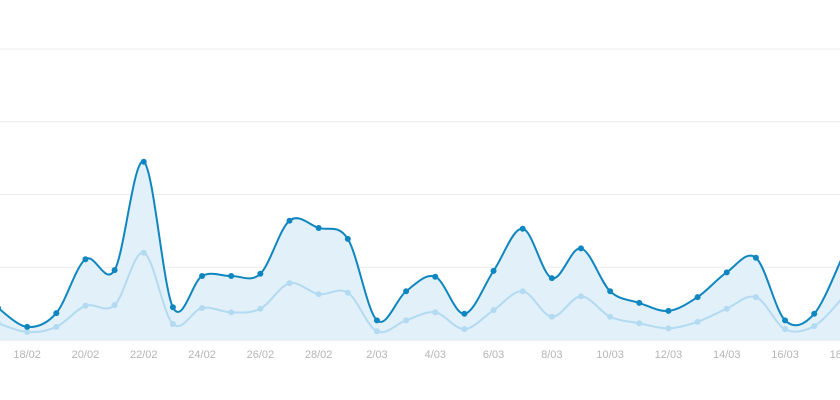 Image resolution: width=840 pixels, height=400 pixels. What do you see at coordinates (261, 355) in the screenshot?
I see `x-tick-label: 26/02` at bounding box center [261, 355].